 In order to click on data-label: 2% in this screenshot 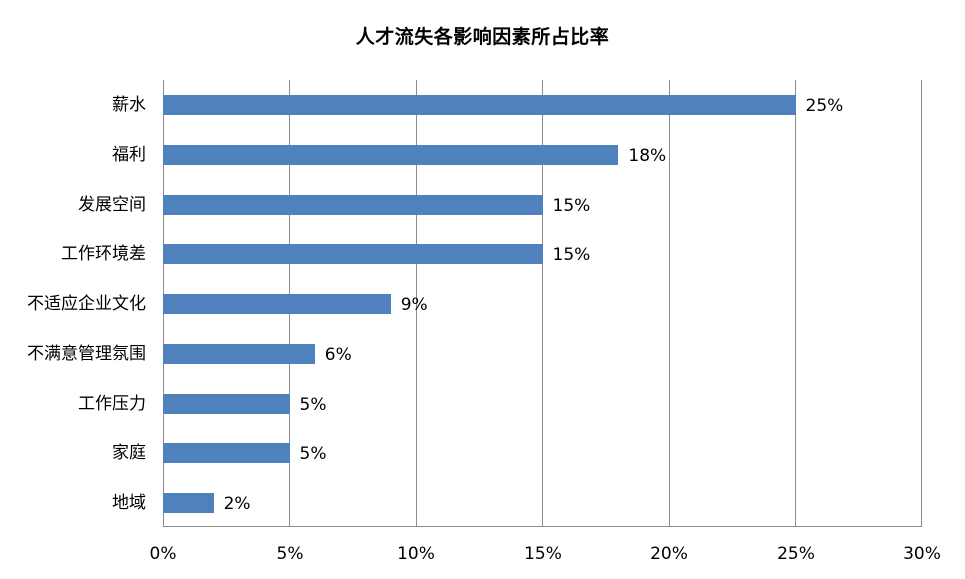, I will do `click(237, 504)`.